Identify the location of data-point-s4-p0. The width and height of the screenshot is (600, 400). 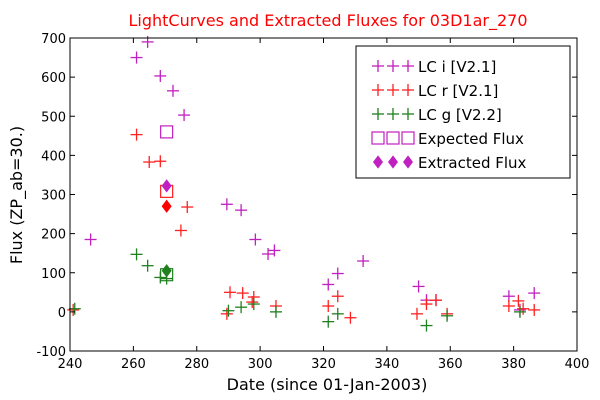
(166, 186).